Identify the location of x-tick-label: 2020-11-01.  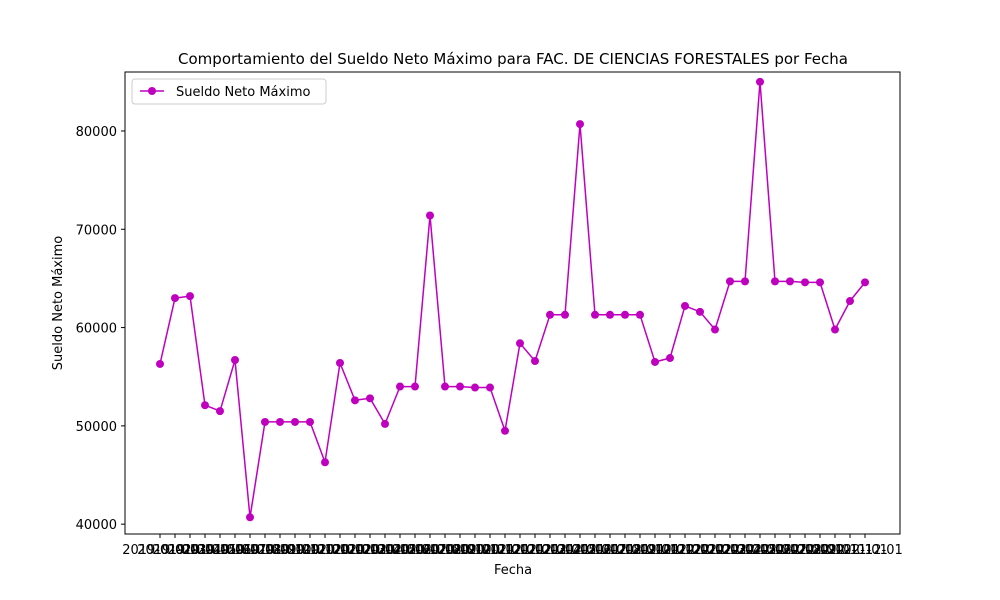
(490, 550).